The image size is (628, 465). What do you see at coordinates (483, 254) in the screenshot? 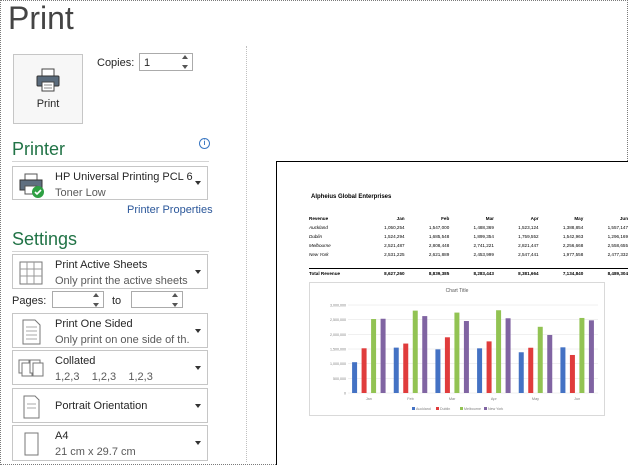
I see `table-cell: 2,453,999` at bounding box center [483, 254].